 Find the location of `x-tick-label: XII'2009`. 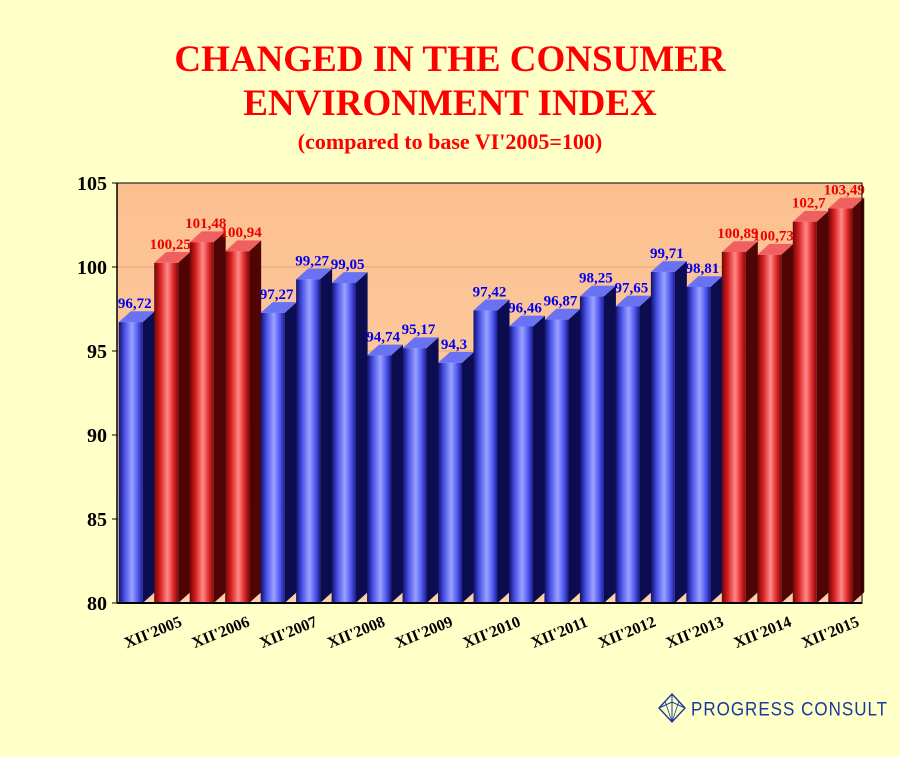

x-tick-label: XII'2009 is located at coordinates (424, 633).